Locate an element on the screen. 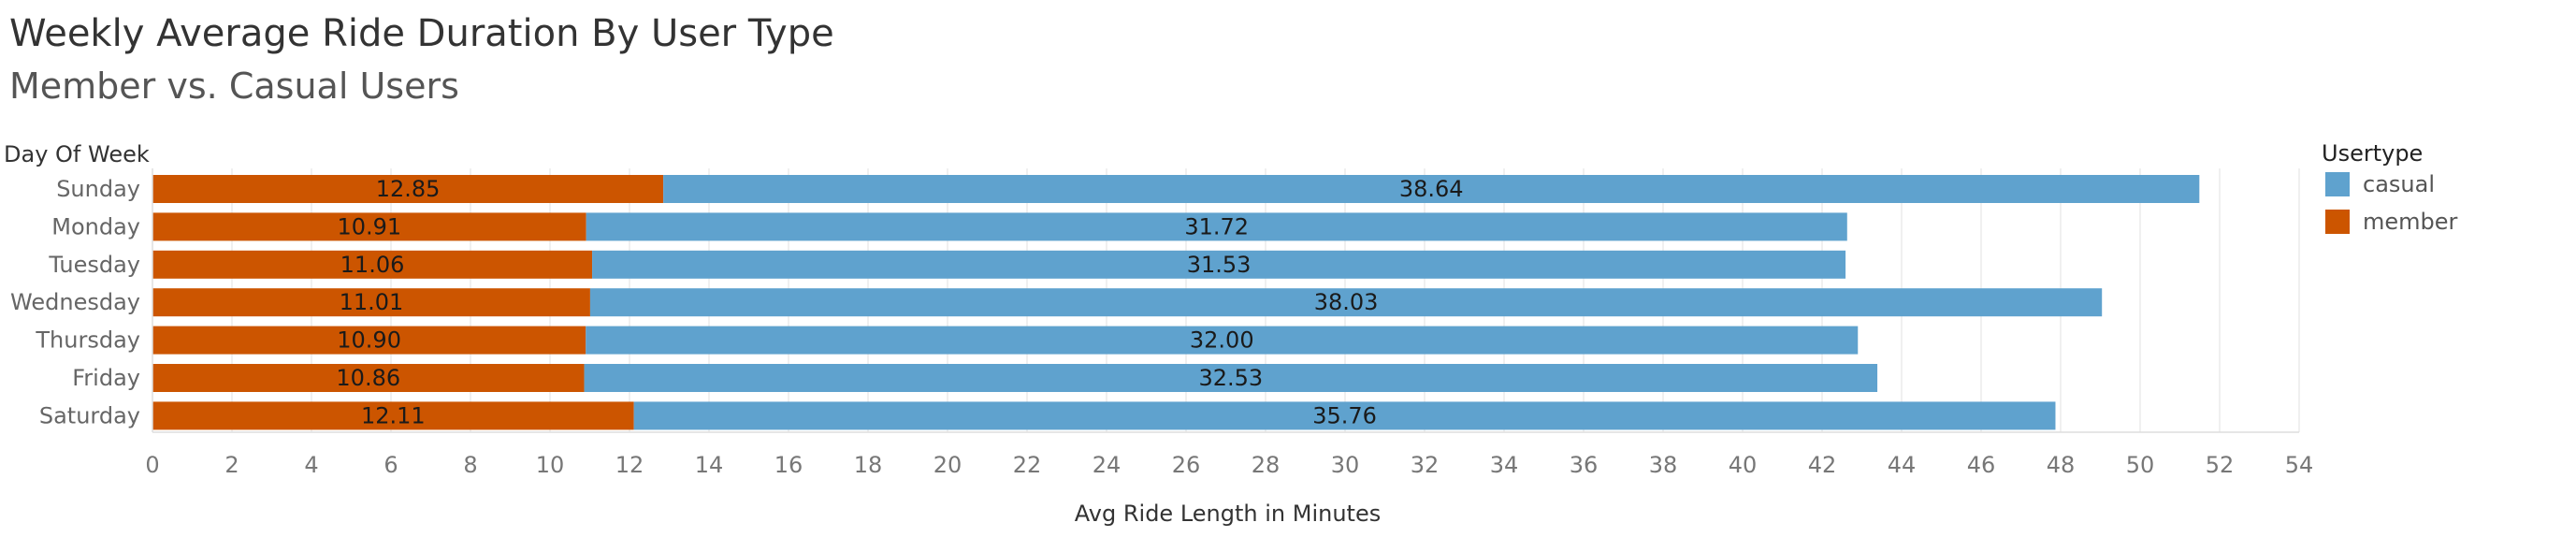  bar-value-label: 11.01 is located at coordinates (372, 302).